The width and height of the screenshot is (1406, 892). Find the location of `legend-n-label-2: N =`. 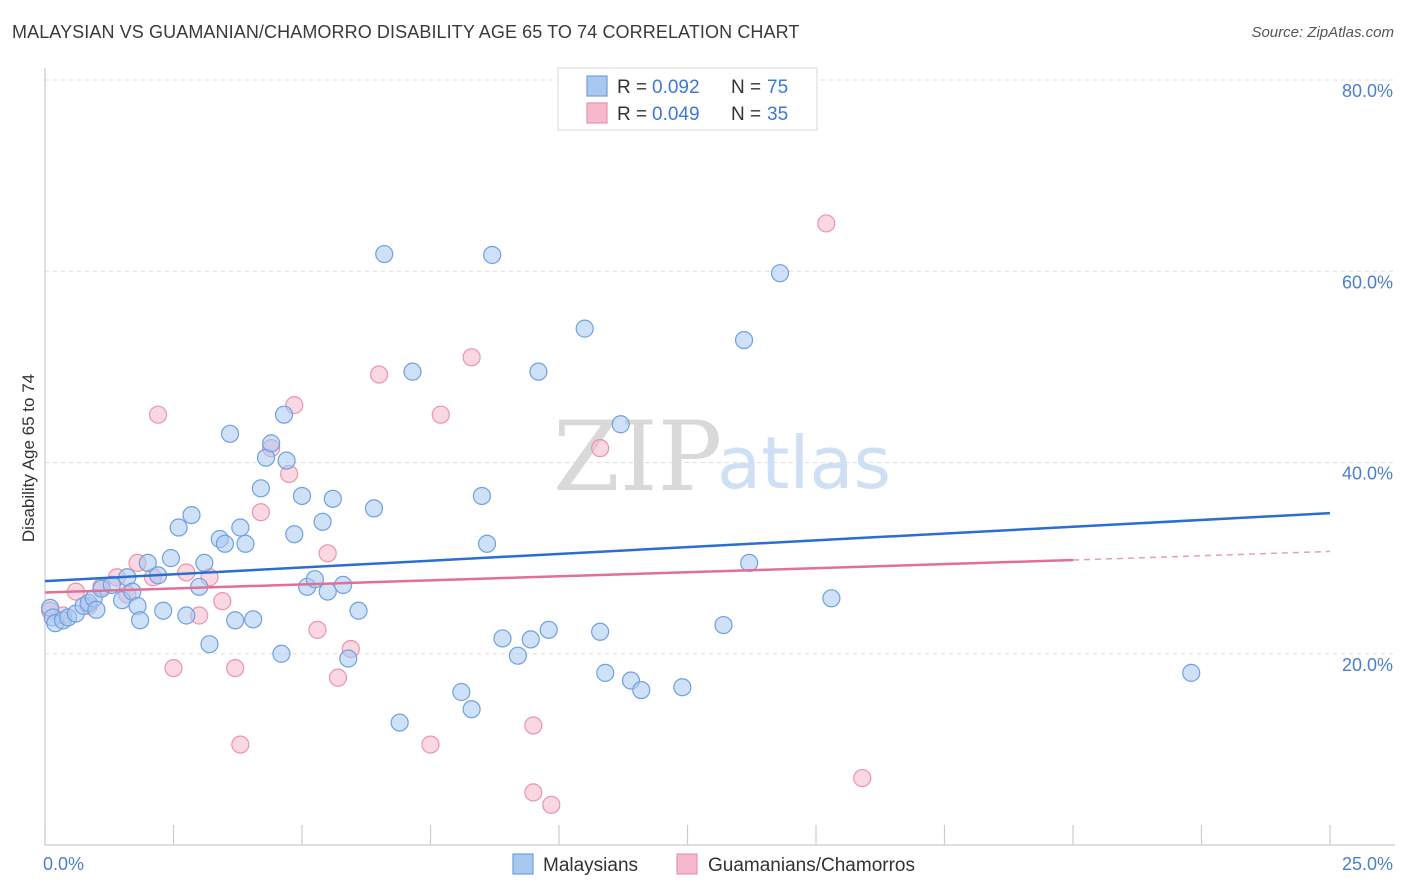

legend-n-label-2: N = is located at coordinates (746, 114).